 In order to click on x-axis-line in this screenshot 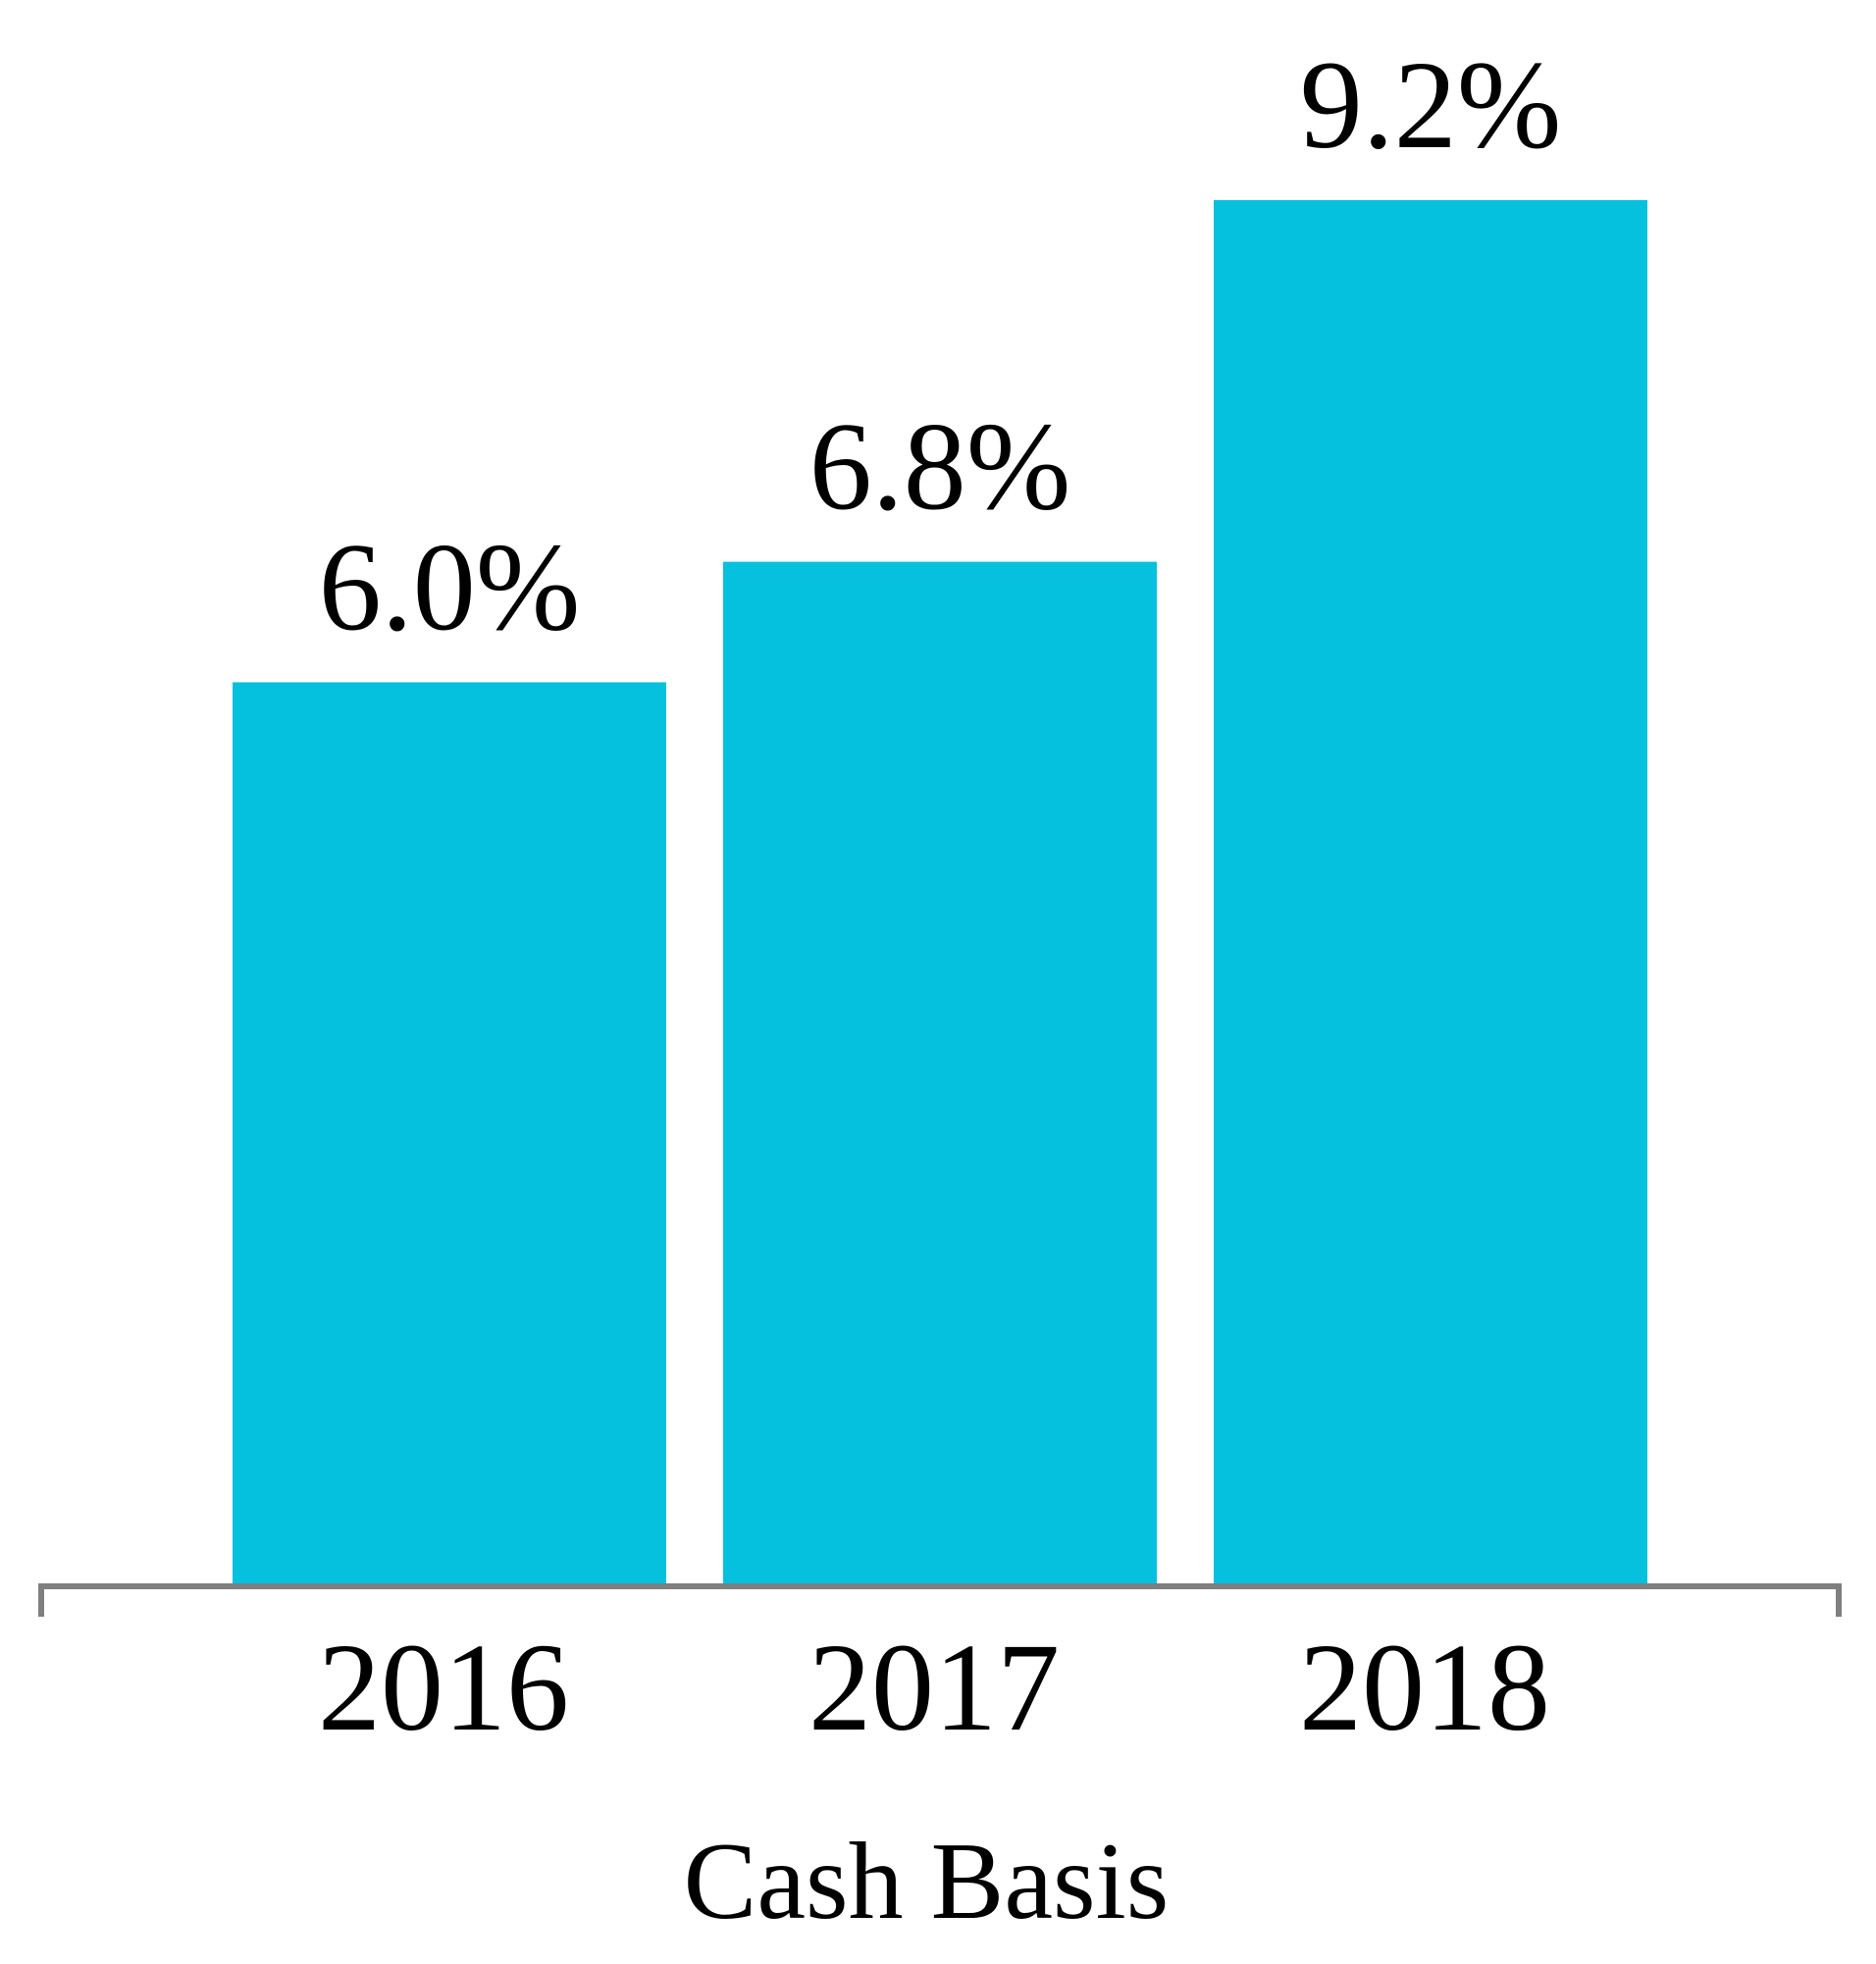, I will do `click(940, 1600)`.